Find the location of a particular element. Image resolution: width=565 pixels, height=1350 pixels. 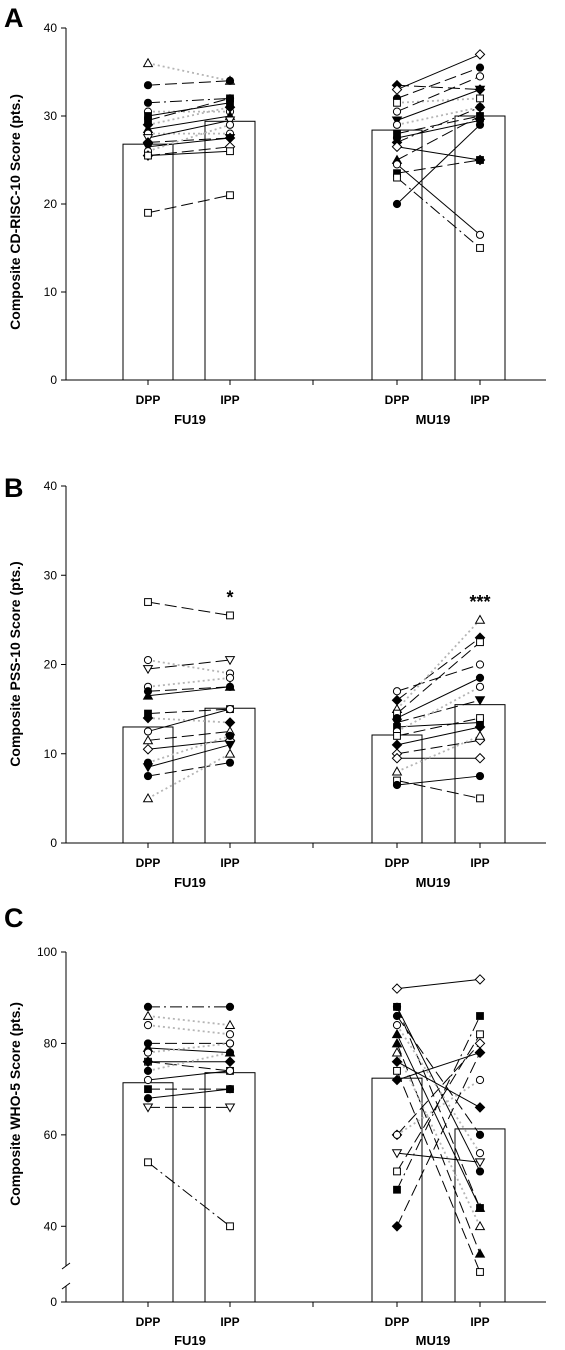

panel-b-x-tick-label-3: IPP is located at coordinates (479, 863).